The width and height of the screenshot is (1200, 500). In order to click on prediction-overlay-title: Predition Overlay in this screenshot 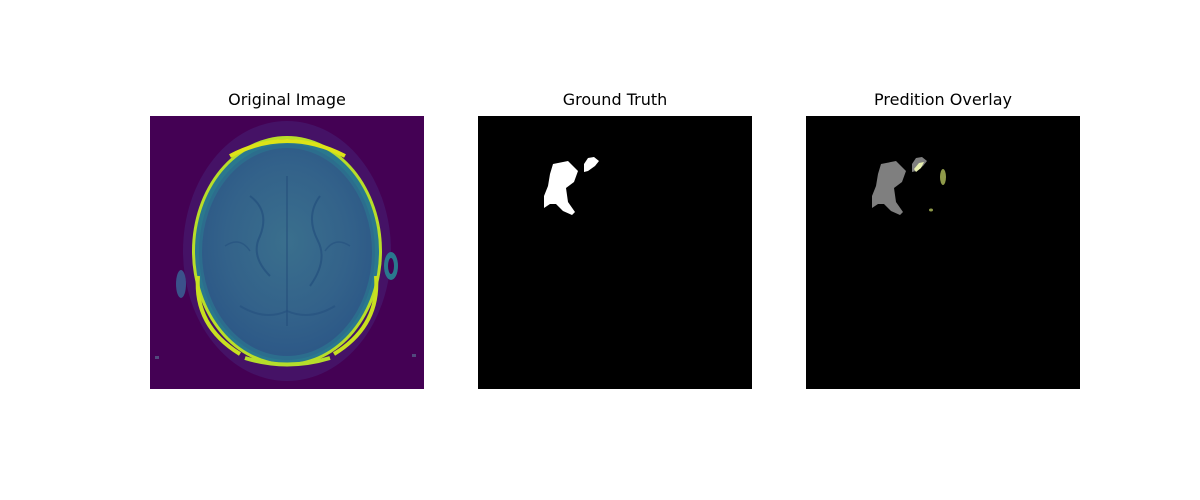, I will do `click(943, 99)`.